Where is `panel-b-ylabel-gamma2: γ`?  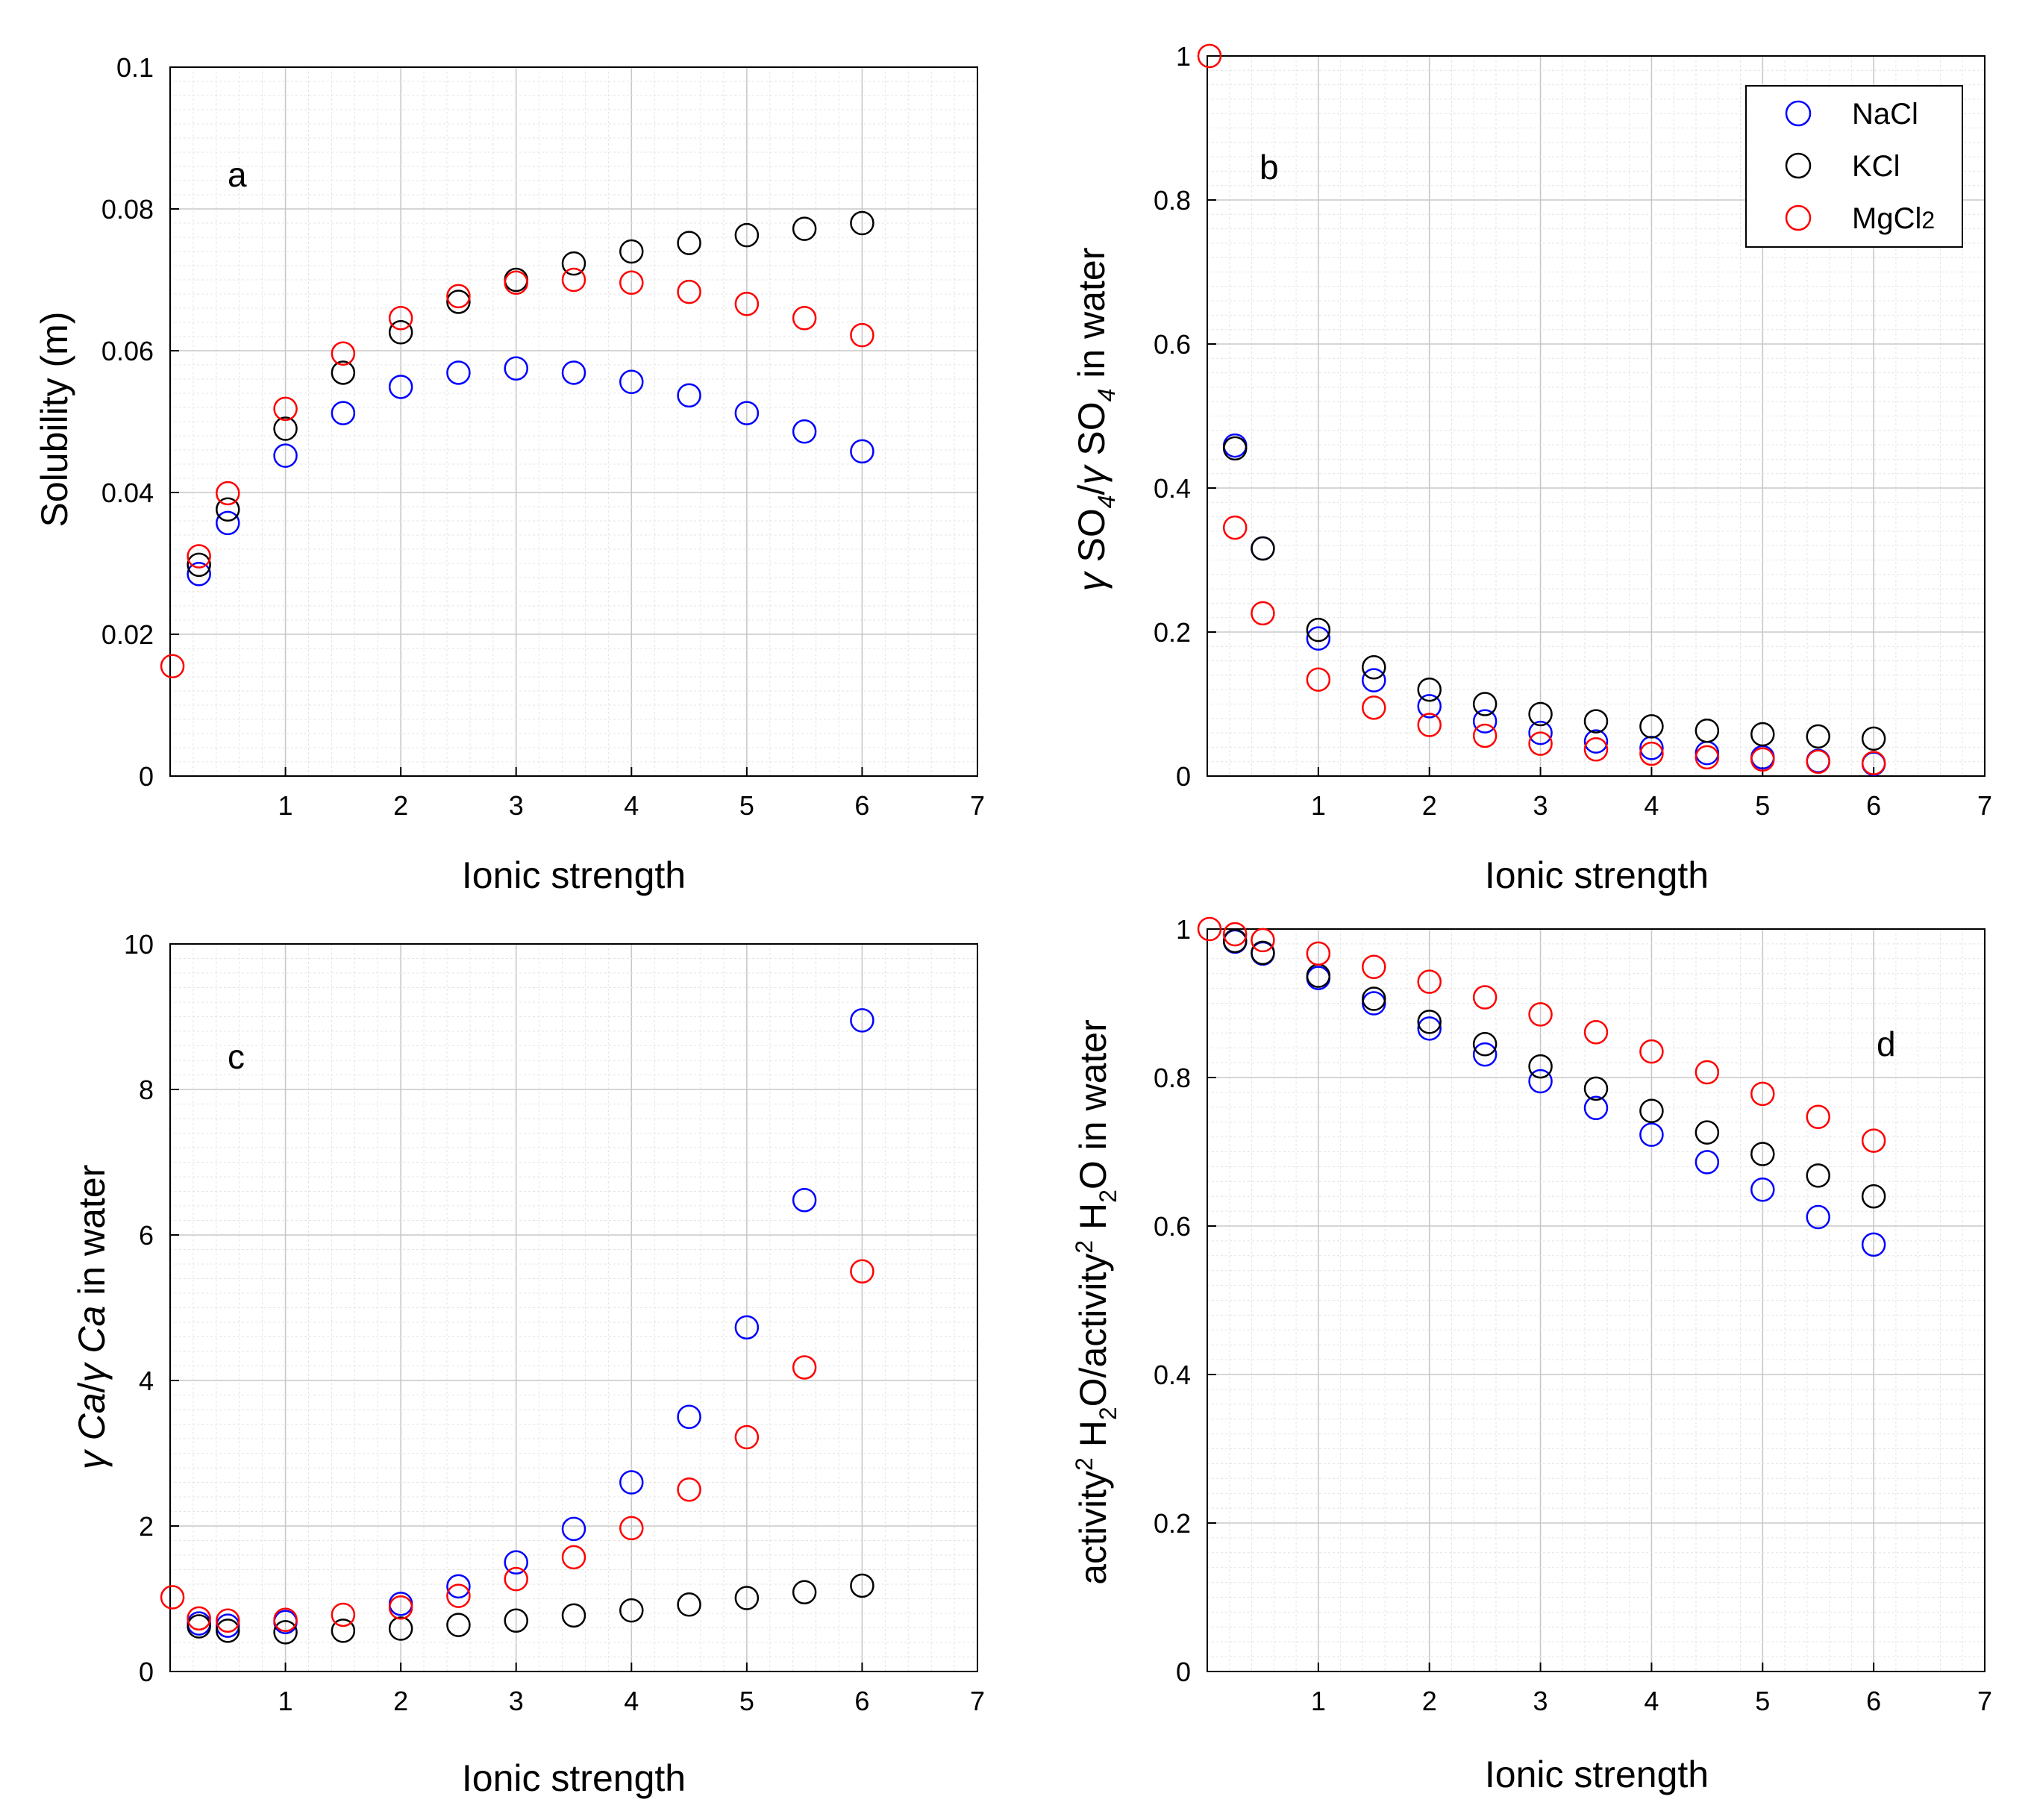
panel-b-ylabel-gamma2: γ is located at coordinates (1092, 474).